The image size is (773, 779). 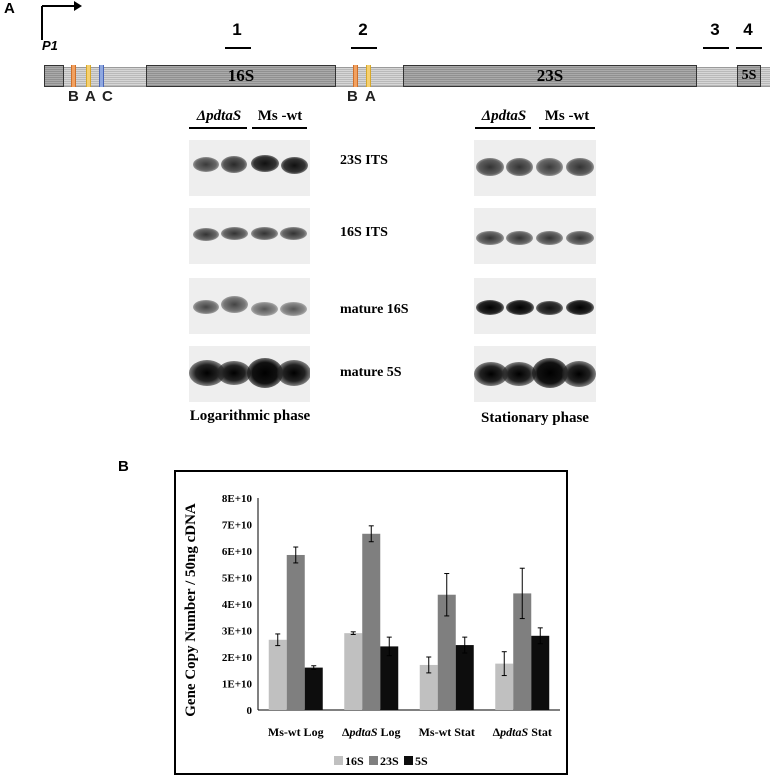 What do you see at coordinates (280, 116) in the screenshot?
I see `log-strain2-label: Ms -wt` at bounding box center [280, 116].